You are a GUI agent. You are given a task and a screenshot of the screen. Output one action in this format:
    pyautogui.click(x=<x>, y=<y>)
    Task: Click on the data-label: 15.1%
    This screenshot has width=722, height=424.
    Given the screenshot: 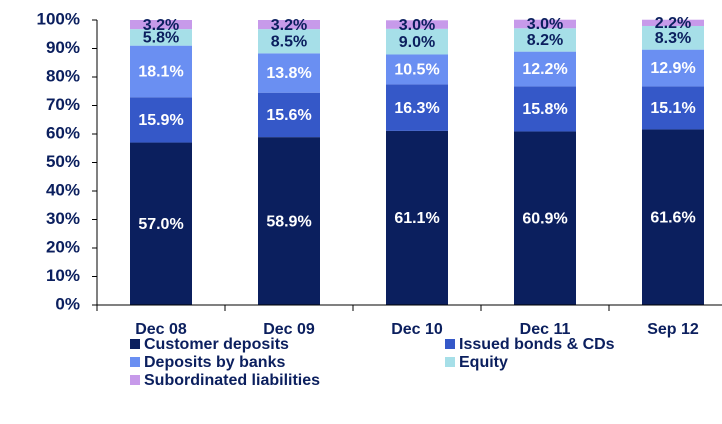 What is the action you would take?
    pyautogui.click(x=672, y=108)
    